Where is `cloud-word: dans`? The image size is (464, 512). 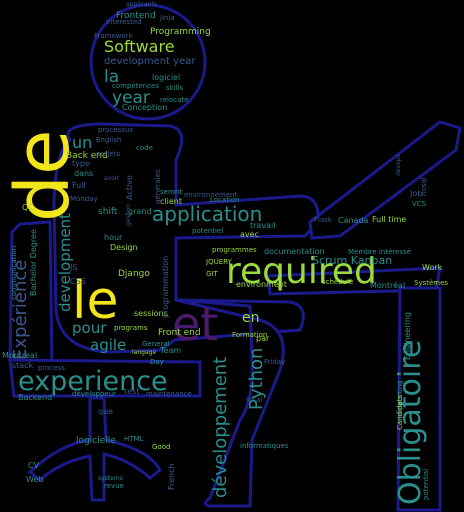 cloud-word: dans is located at coordinates (83, 173).